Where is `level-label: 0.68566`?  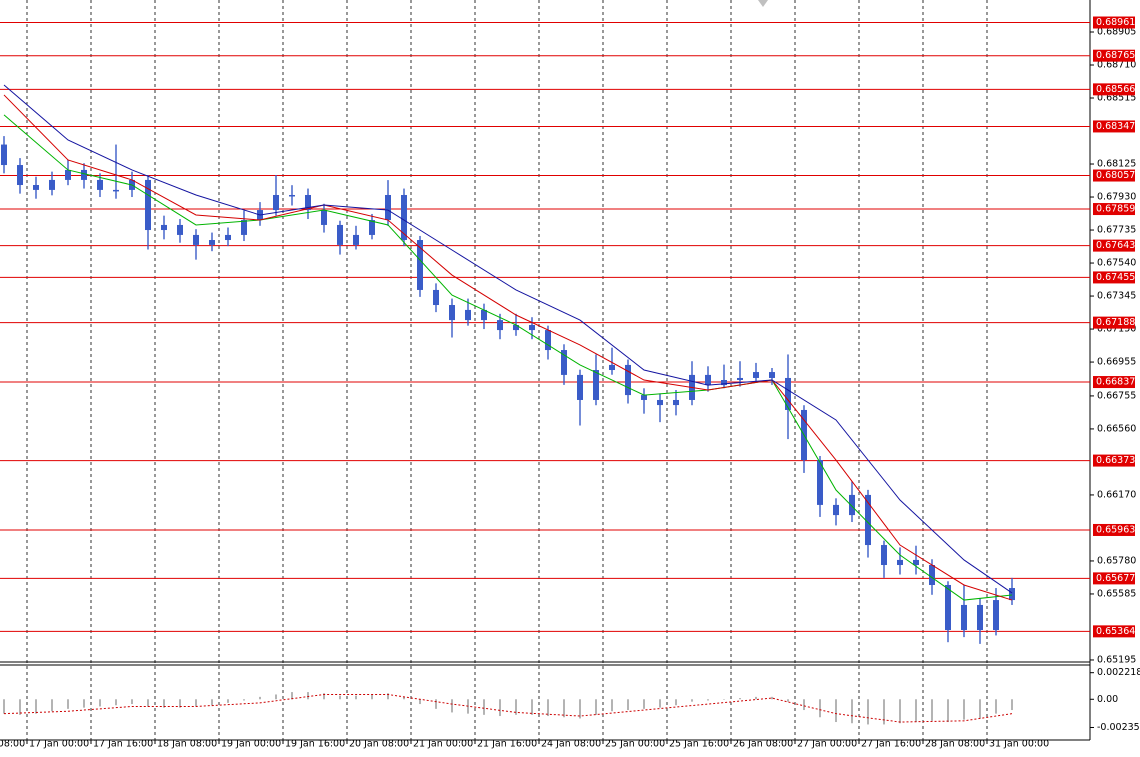
level-label: 0.68566 is located at coordinates (1115, 89).